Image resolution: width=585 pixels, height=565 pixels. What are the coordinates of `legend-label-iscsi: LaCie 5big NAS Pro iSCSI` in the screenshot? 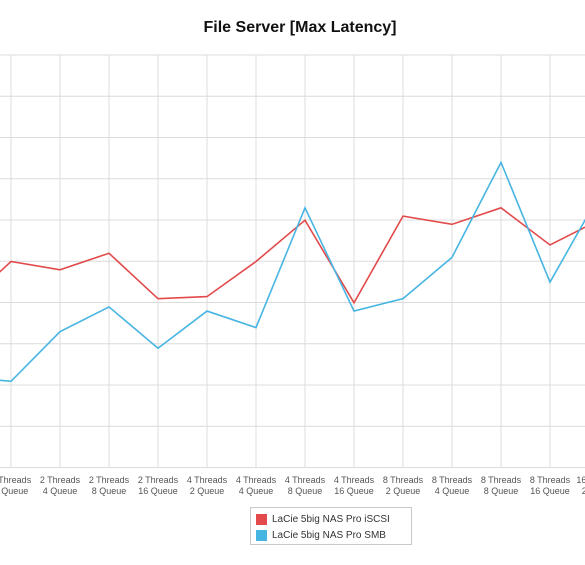 It's located at (331, 519).